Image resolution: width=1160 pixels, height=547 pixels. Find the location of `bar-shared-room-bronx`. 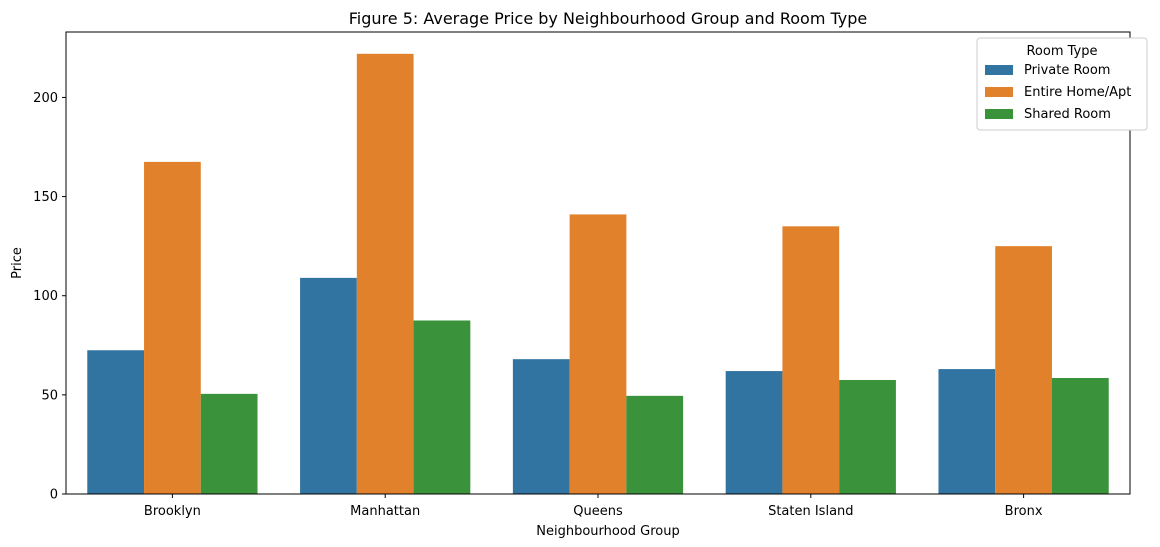

bar-shared-room-bronx is located at coordinates (1080, 436).